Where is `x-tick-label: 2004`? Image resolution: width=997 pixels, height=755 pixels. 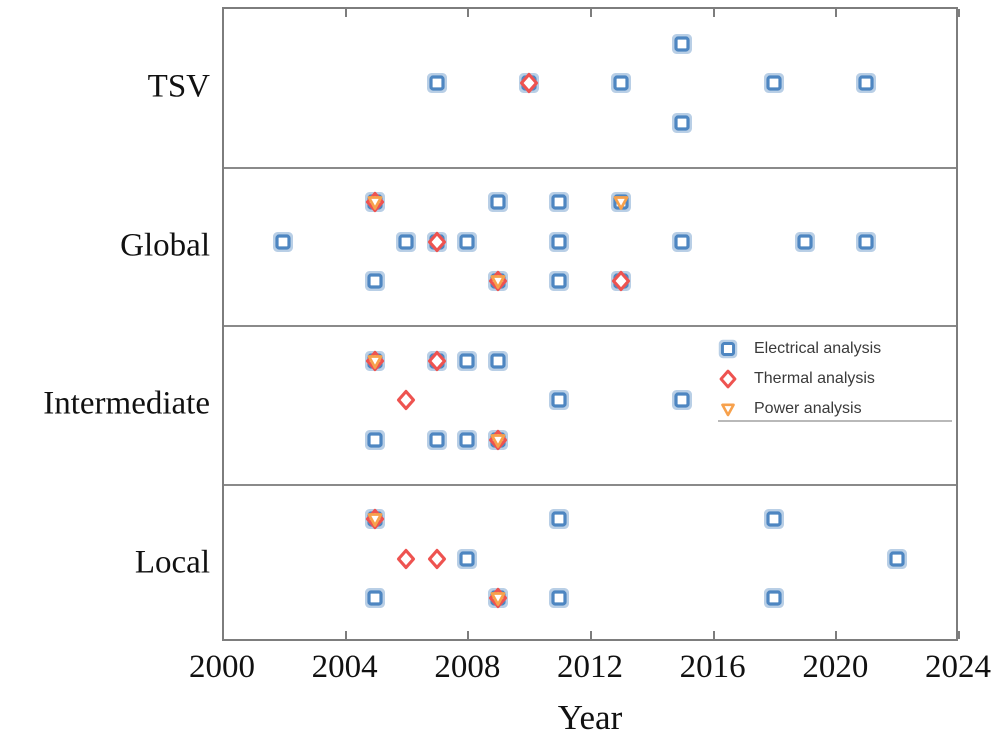 x-tick-label: 2004 is located at coordinates (344, 667).